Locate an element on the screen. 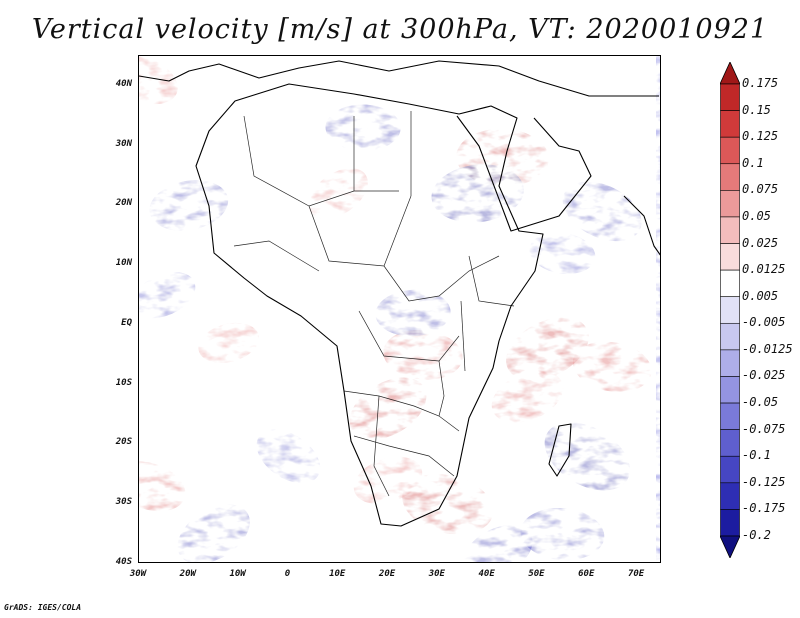 The image size is (800, 618). colorbar-label: 0.175 is located at coordinates (760, 83).